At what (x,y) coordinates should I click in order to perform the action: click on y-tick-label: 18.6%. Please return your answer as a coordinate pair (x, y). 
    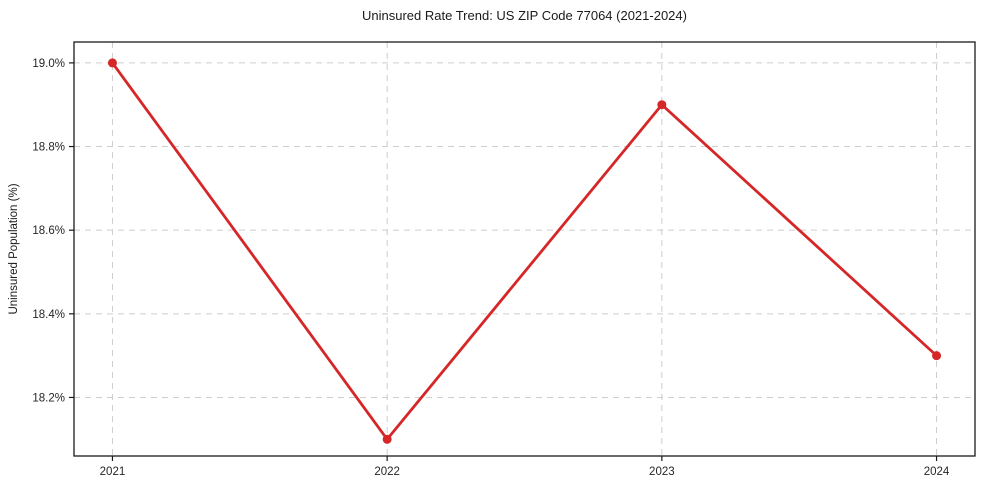
    Looking at the image, I should click on (48, 231).